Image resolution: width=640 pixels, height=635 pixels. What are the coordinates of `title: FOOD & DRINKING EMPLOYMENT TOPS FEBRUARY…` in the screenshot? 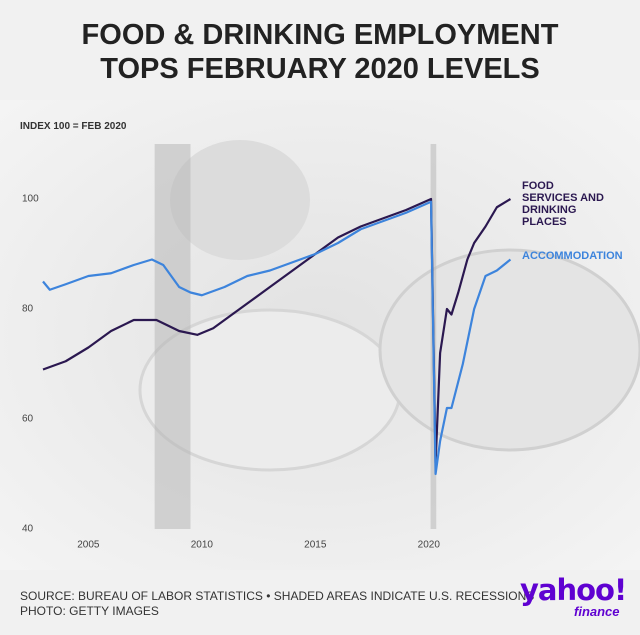 It's located at (320, 52).